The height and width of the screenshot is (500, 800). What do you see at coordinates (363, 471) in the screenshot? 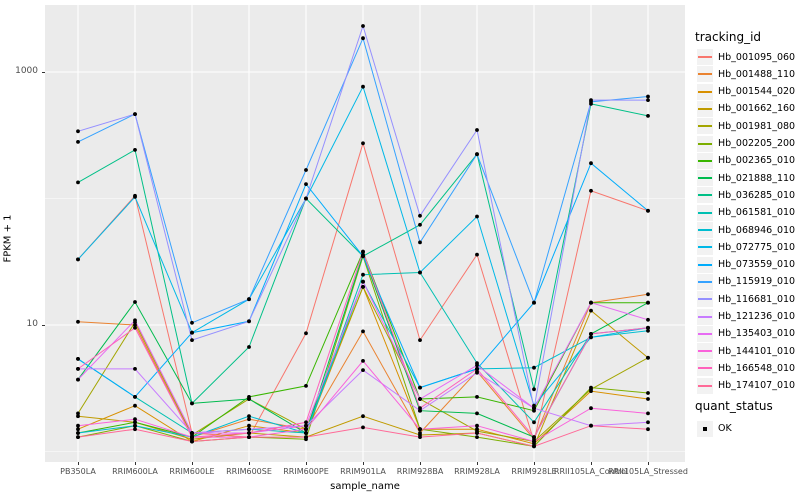
I see `x-tick-label: RRIM901LA` at bounding box center [363, 471].